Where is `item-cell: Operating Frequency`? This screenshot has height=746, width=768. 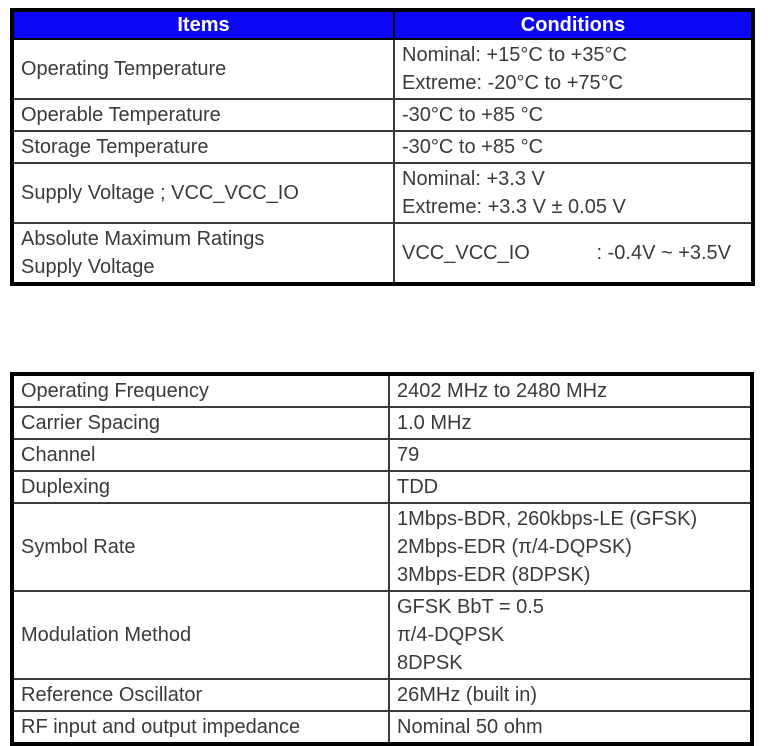
item-cell: Operating Frequency is located at coordinates (200, 390).